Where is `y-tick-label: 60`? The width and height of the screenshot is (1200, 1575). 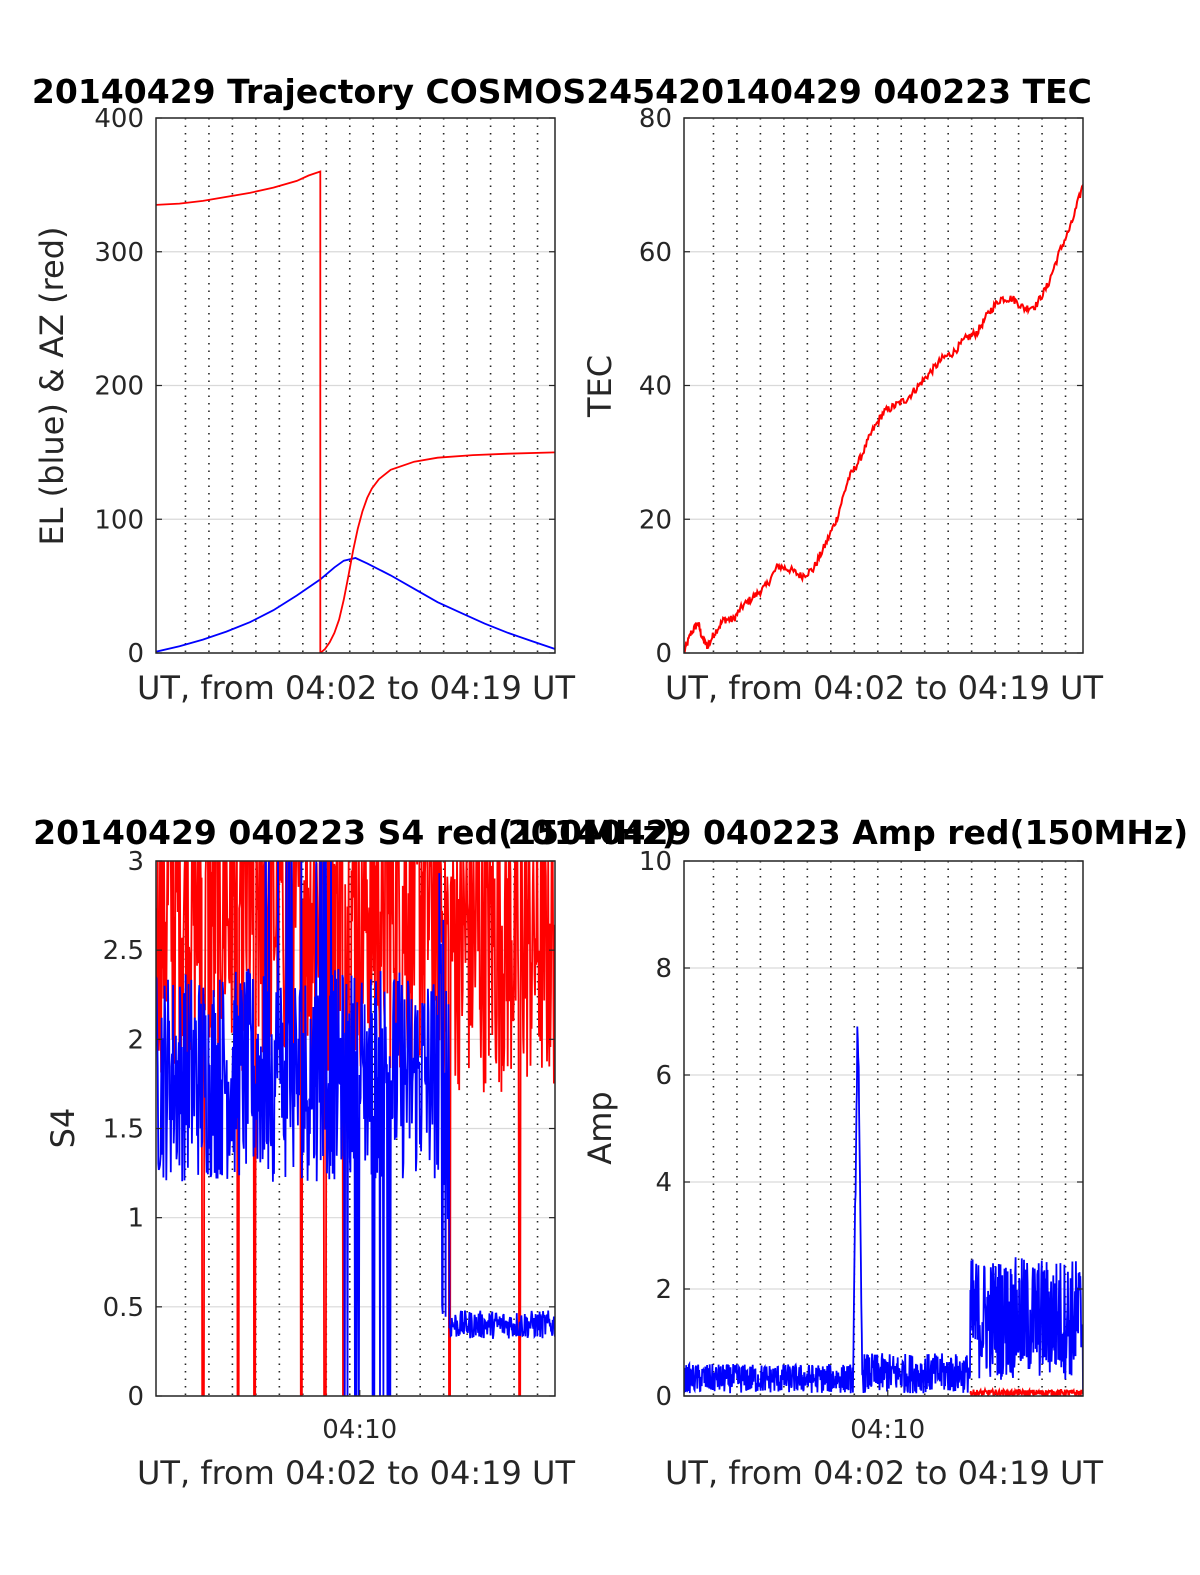 y-tick-label: 60 is located at coordinates (655, 253).